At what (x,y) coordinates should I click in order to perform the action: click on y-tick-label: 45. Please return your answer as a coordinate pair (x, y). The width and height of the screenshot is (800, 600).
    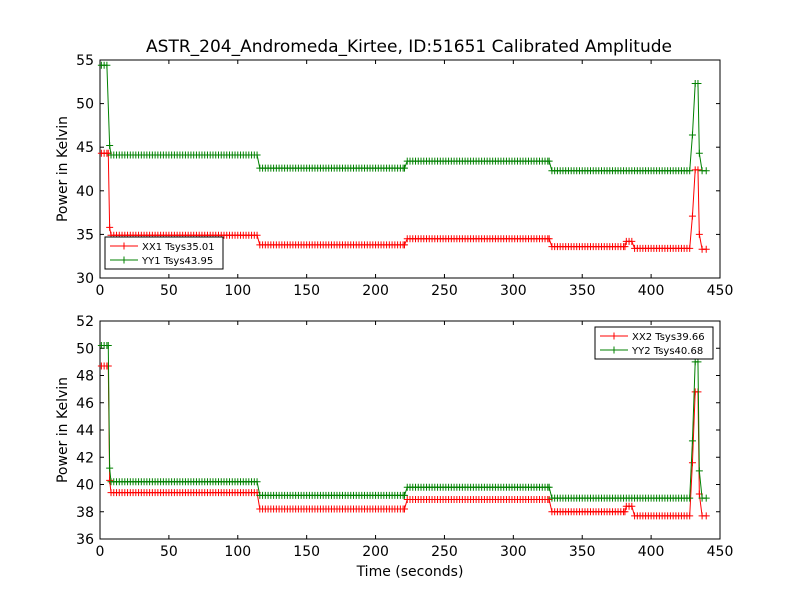
    Looking at the image, I should click on (85, 148).